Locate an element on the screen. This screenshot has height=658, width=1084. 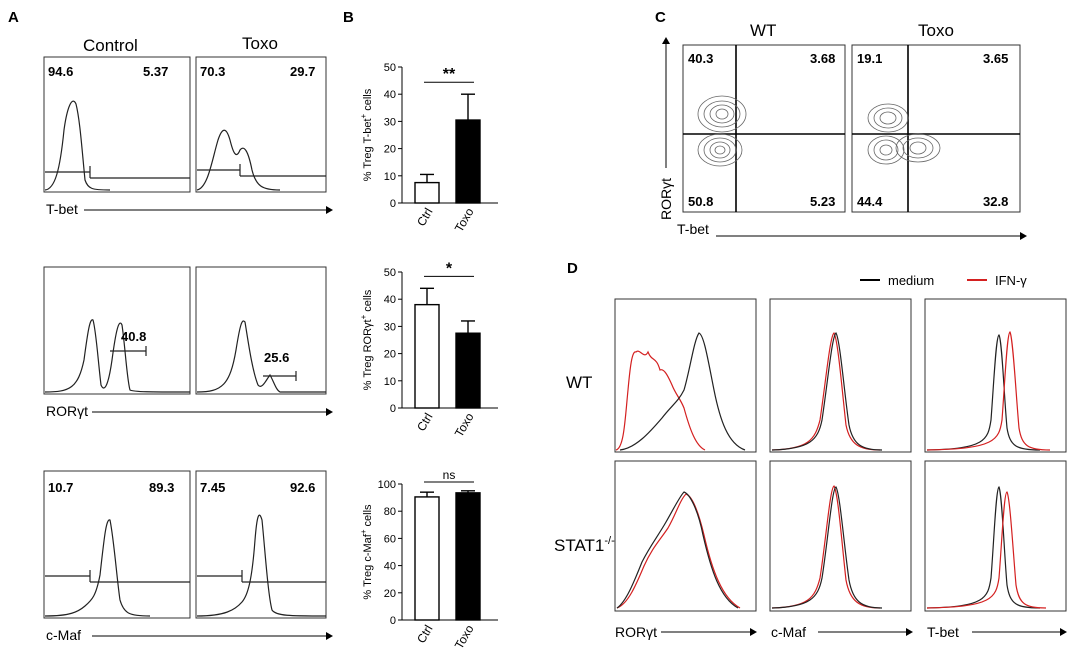
y-label-main: % Treg c-Maf is located at coordinates (368, 566).